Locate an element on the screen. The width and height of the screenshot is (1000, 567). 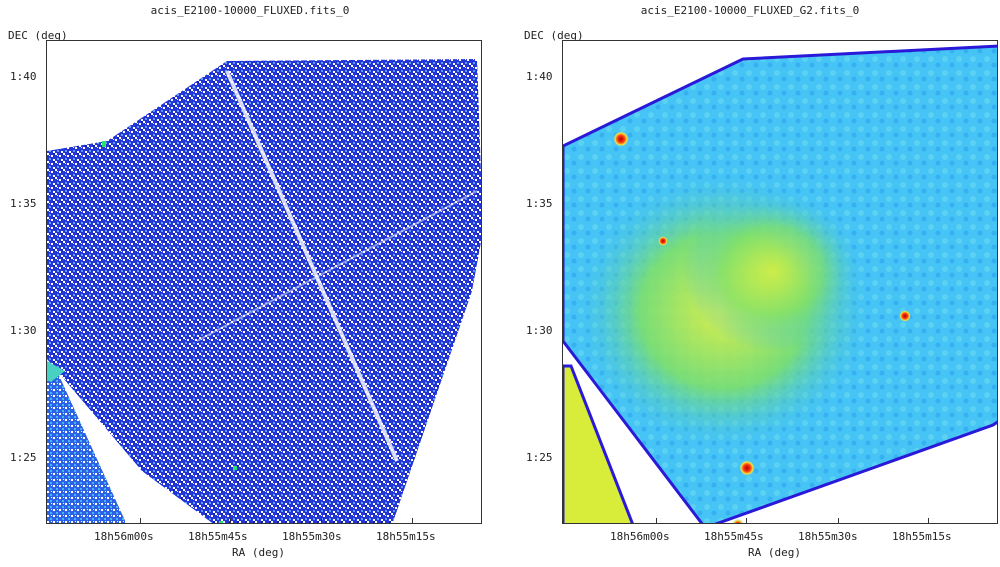
left-dec-axis-label: DEC (deg) is located at coordinates (38, 35).